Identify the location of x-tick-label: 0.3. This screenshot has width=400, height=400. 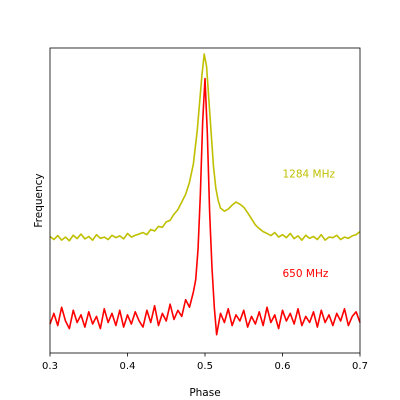
(50, 366).